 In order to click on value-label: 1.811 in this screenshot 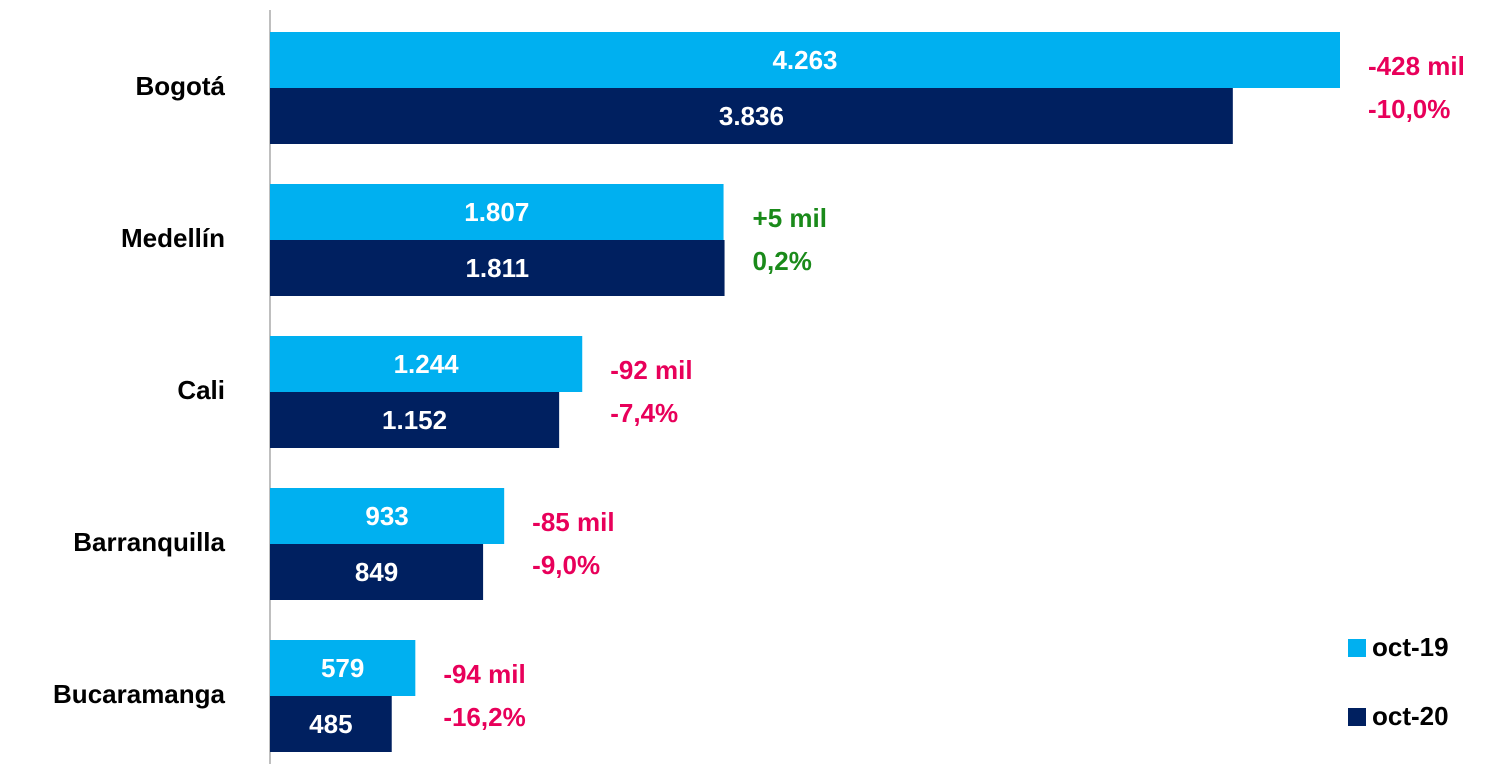, I will do `click(497, 268)`.